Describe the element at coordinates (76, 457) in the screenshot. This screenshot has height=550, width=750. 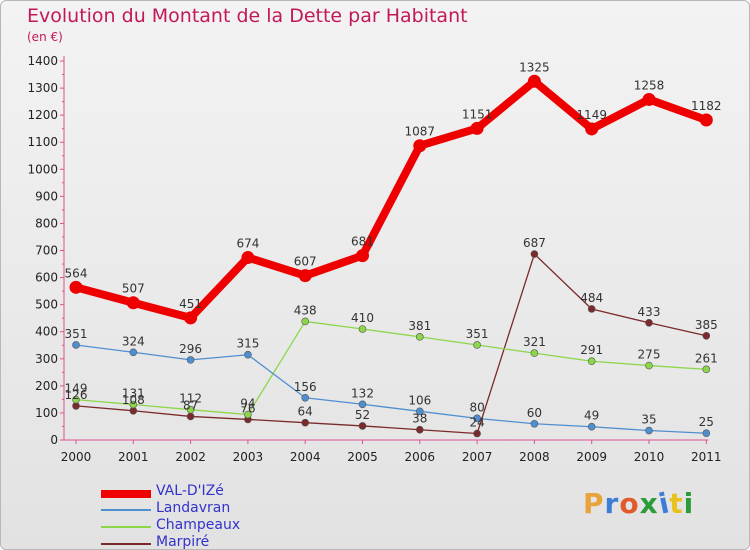
I see `x-tick-label: 2000` at that location.